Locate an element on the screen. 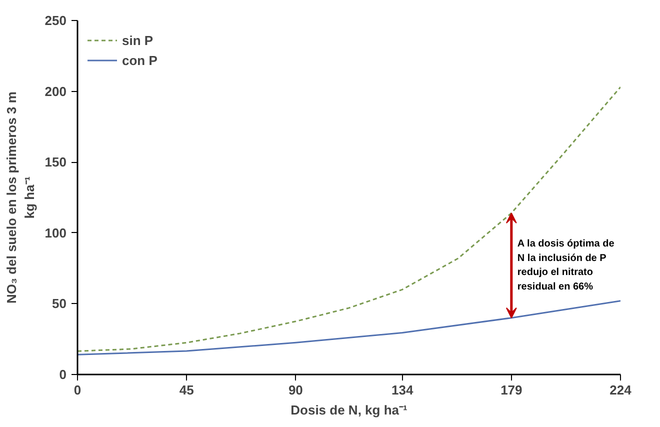 The image size is (660, 427). annotation: A la dosis óptima de N la inclusión de P redujo el nitrato residual en 66% is located at coordinates (566, 265).